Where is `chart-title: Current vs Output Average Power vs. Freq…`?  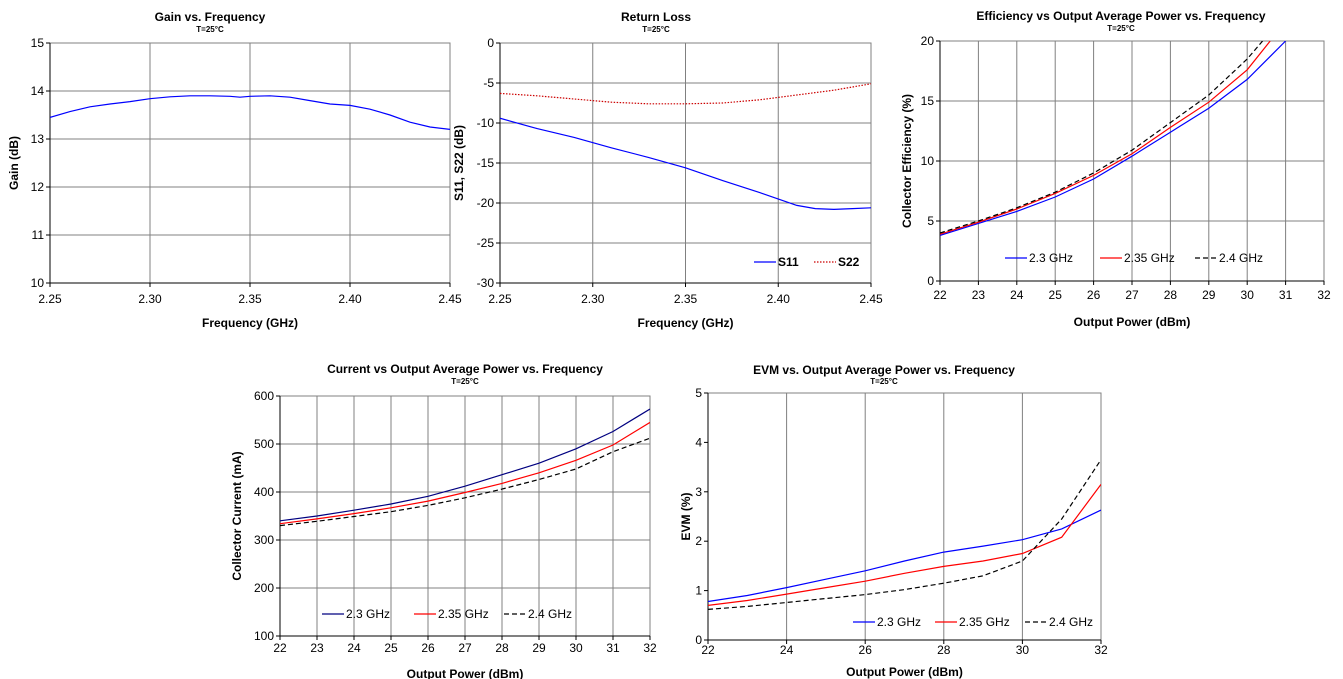
chart-title: Current vs Output Average Power vs. Freq… is located at coordinates (465, 369).